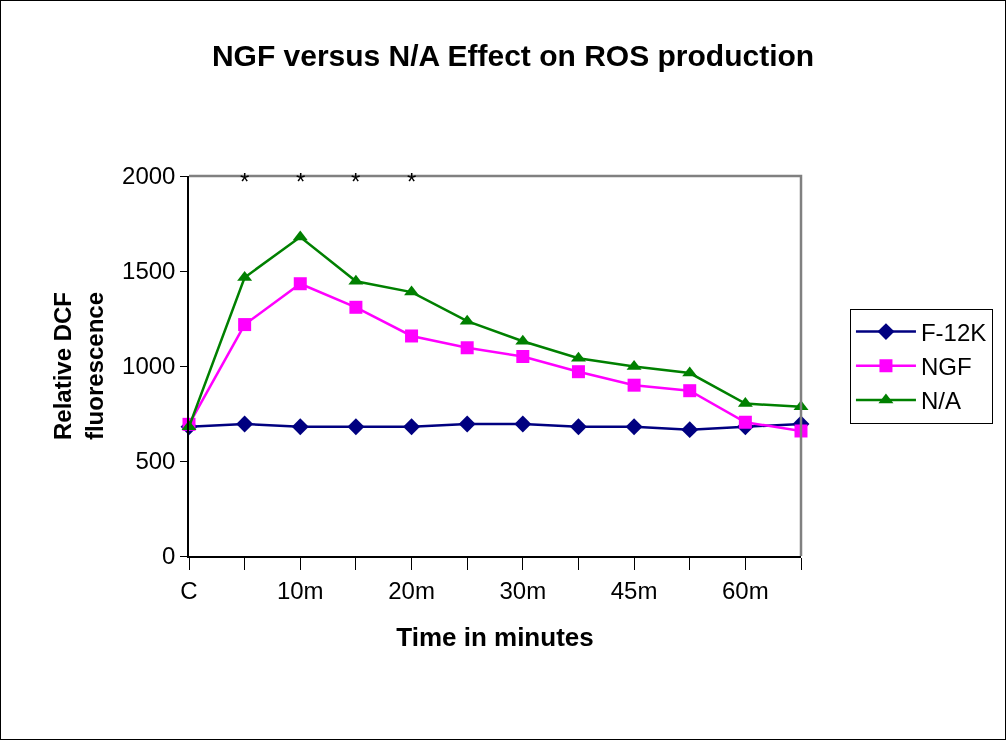 The image size is (1006, 740). Describe the element at coordinates (411, 590) in the screenshot. I see `x-tick-label: 20m` at that location.